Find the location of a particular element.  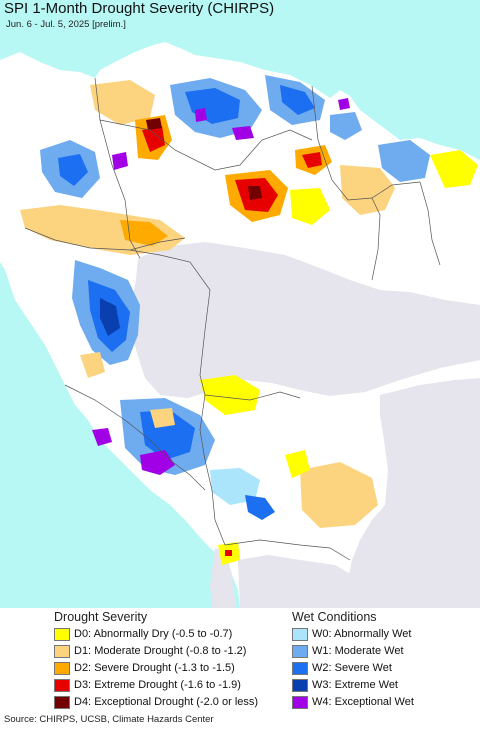

legend-label-d2: D2: Severe Drought (-1.3 to -1.5) is located at coordinates (154, 668).